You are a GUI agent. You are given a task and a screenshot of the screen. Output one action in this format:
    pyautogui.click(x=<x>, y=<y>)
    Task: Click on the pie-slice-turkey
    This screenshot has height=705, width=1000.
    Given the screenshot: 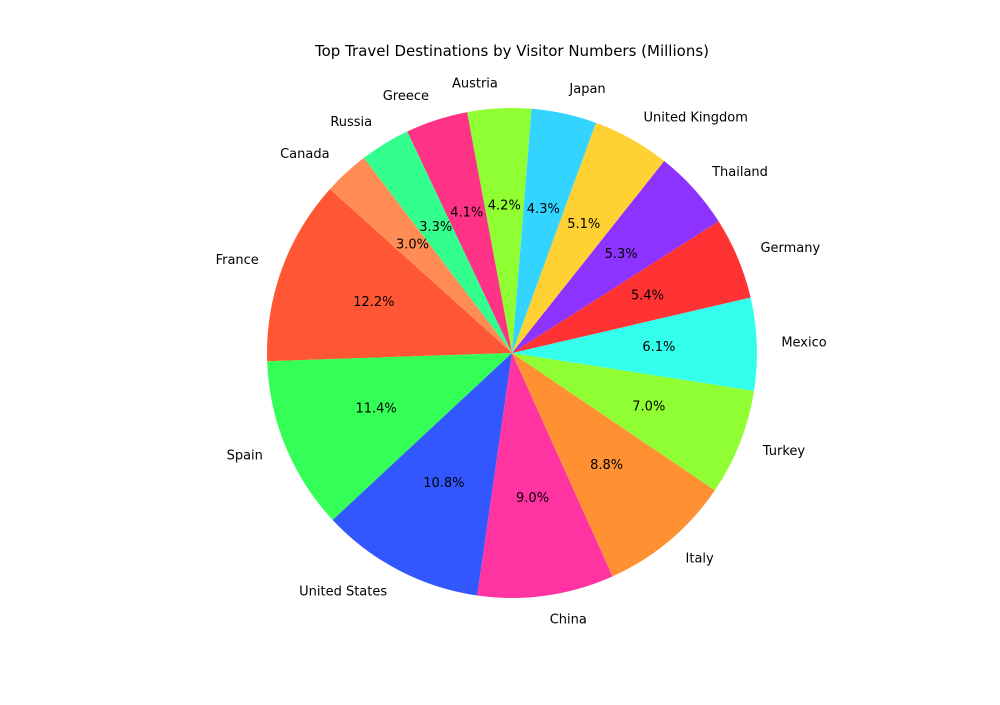 What is the action you would take?
    pyautogui.click(x=633, y=422)
    